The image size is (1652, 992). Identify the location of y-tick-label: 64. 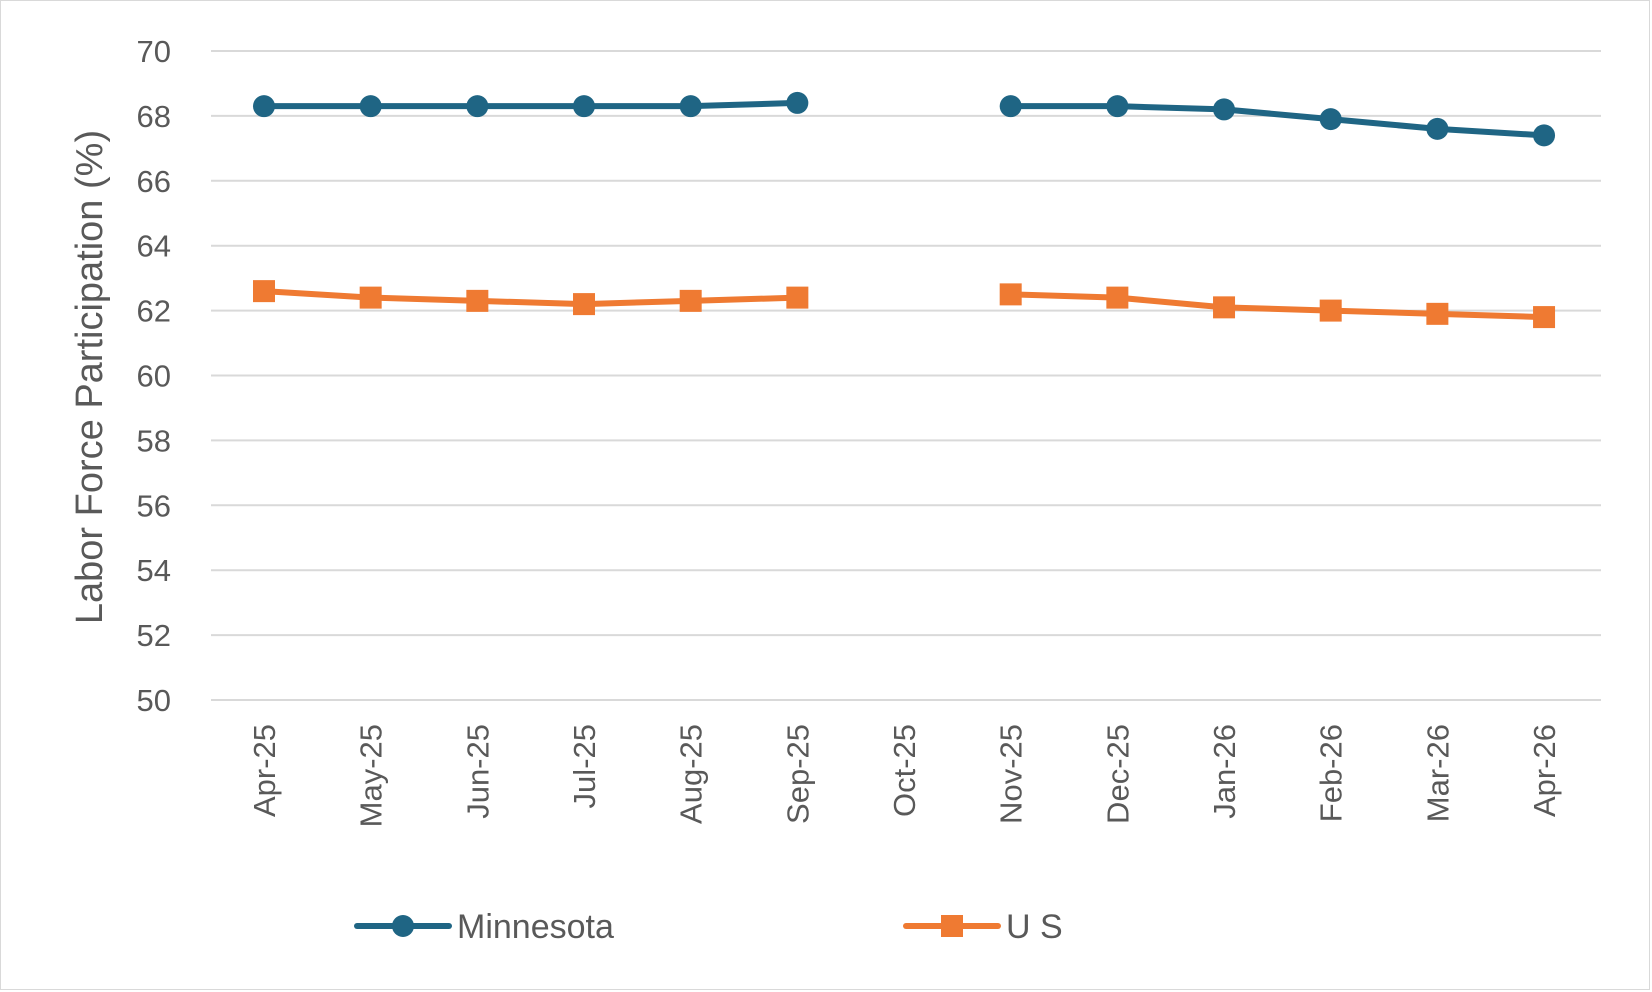
(154, 246).